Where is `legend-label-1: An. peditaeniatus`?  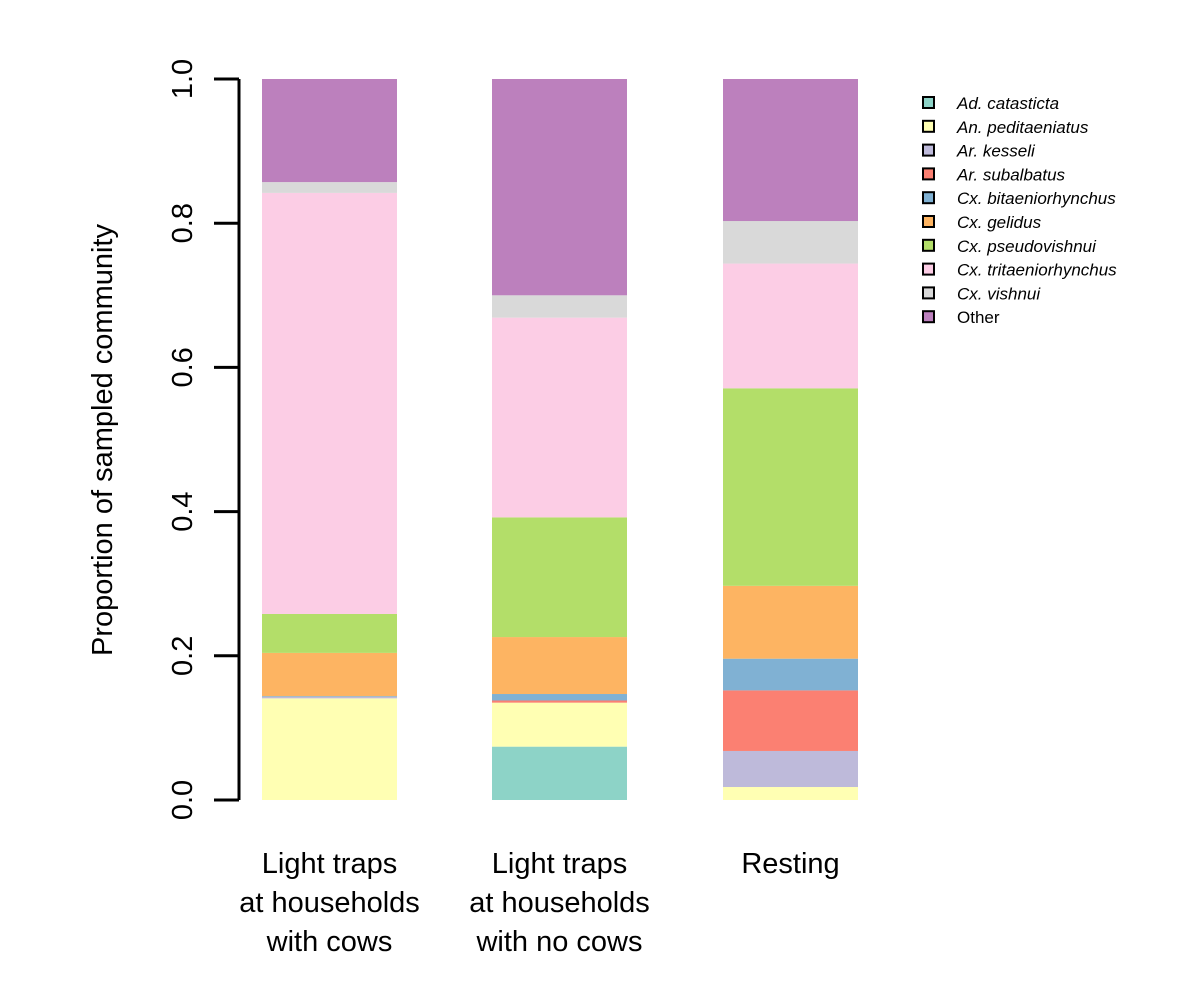 legend-label-1: An. peditaeniatus is located at coordinates (1022, 127).